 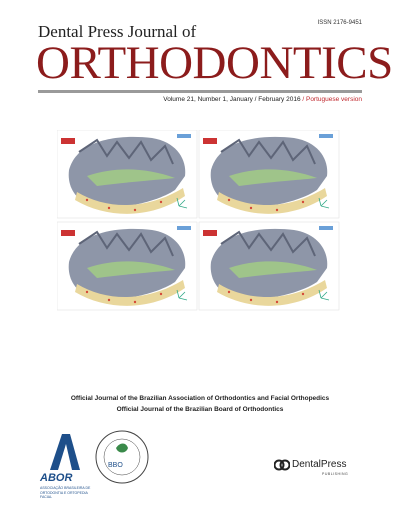 I want to click on bbo-logo: BBO, so click(x=115, y=465).